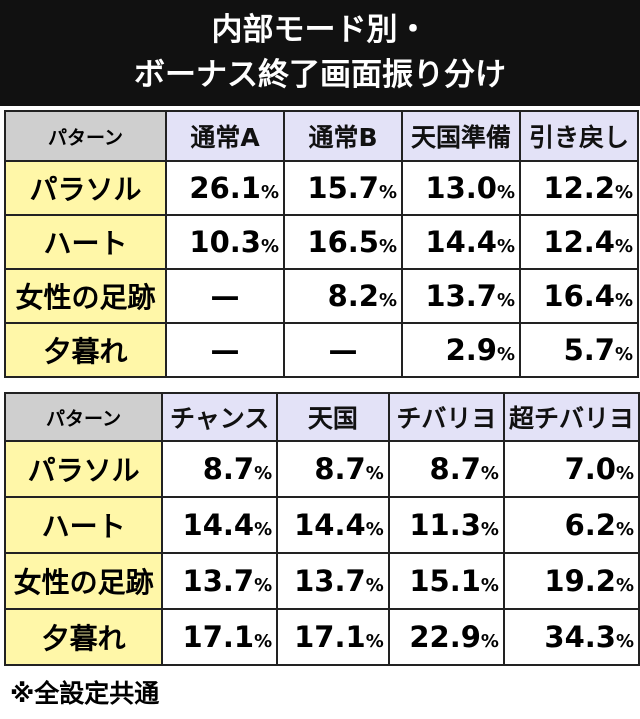  What do you see at coordinates (343, 188) in the screenshot?
I see `value-cell: 15.7%` at bounding box center [343, 188].